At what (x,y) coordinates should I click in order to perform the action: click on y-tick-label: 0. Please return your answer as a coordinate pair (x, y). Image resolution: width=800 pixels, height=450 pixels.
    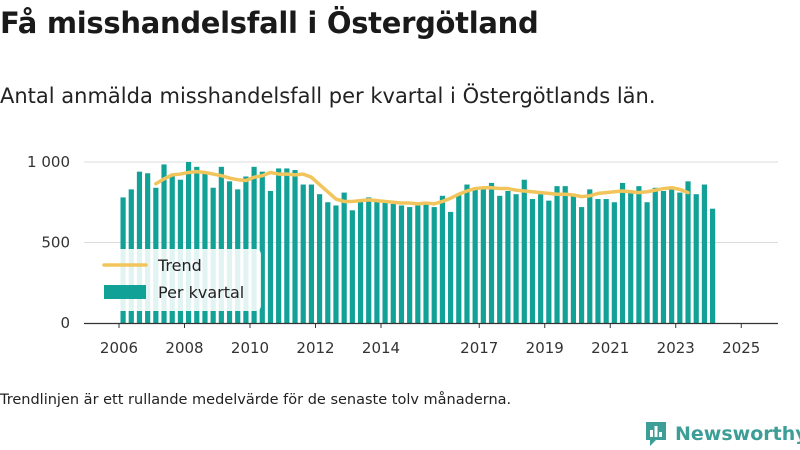
    Looking at the image, I should click on (65, 323).